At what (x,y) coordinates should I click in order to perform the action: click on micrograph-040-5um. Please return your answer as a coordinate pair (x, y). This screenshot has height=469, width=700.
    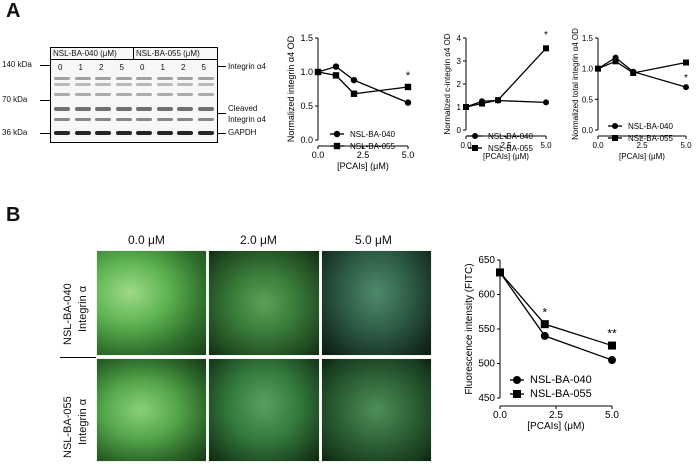
    Looking at the image, I should click on (376, 303).